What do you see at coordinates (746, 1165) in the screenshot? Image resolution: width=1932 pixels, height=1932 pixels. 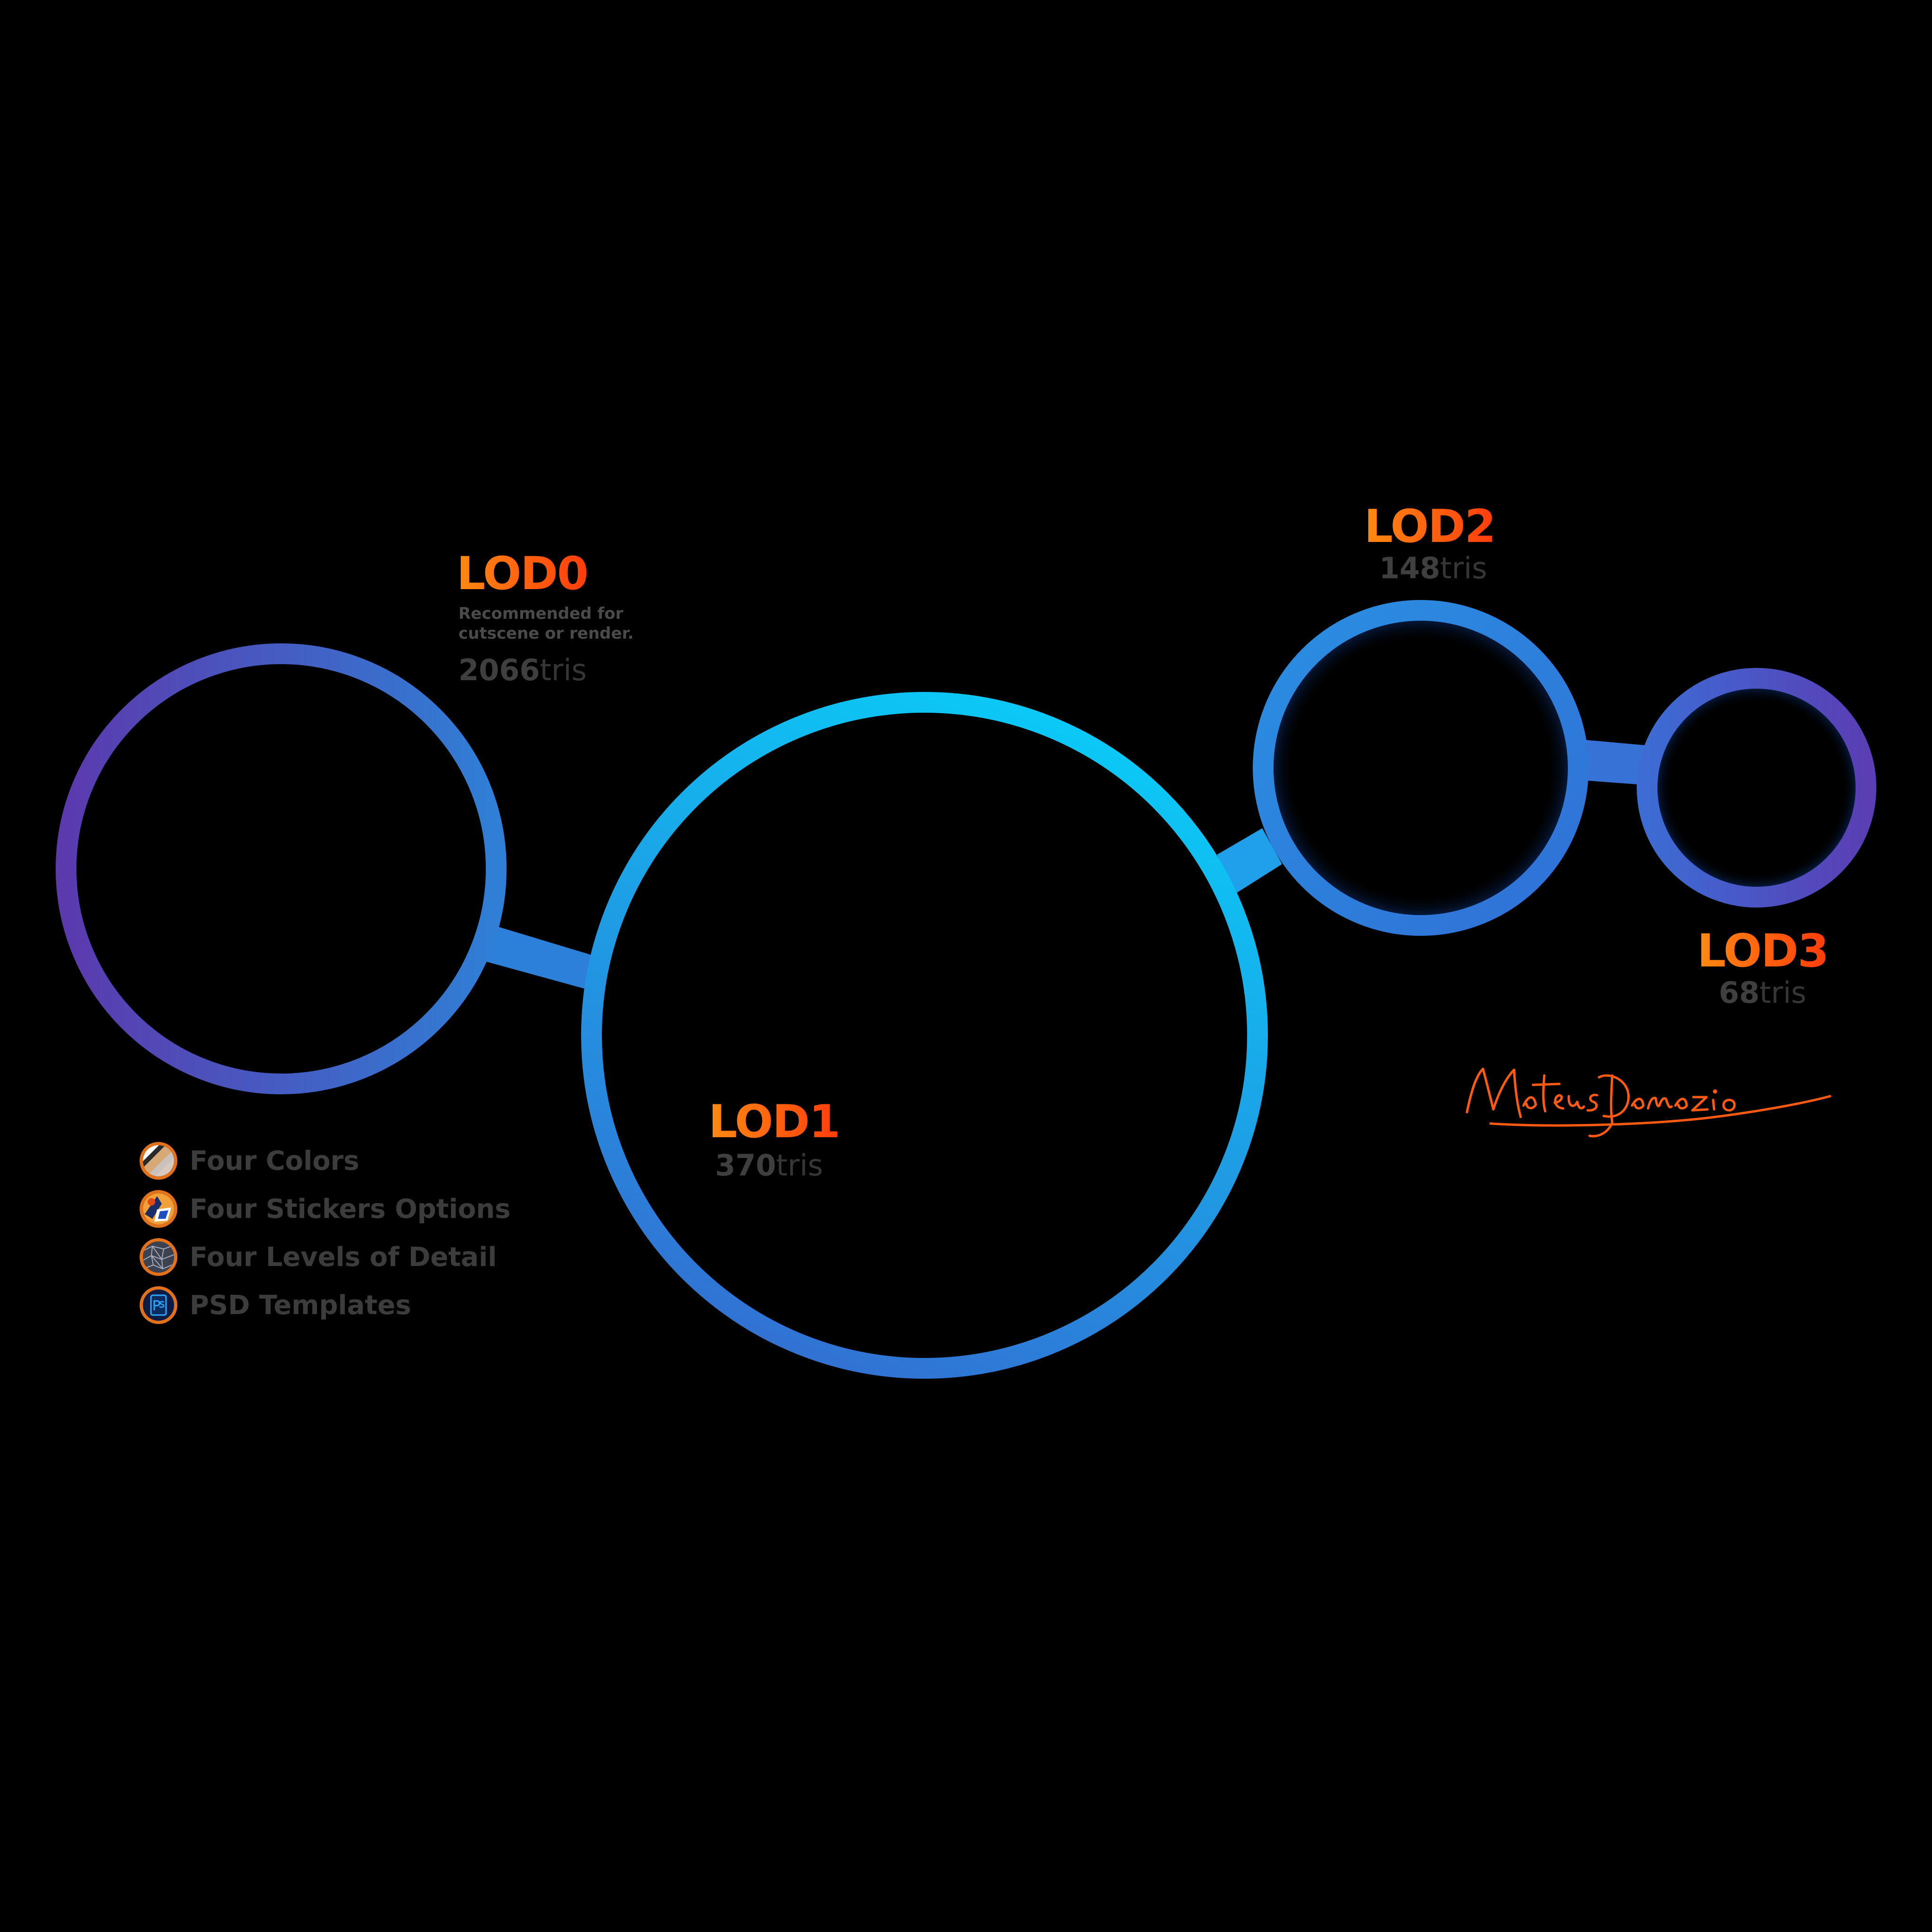 I see `lod1-tris-value: 370` at bounding box center [746, 1165].